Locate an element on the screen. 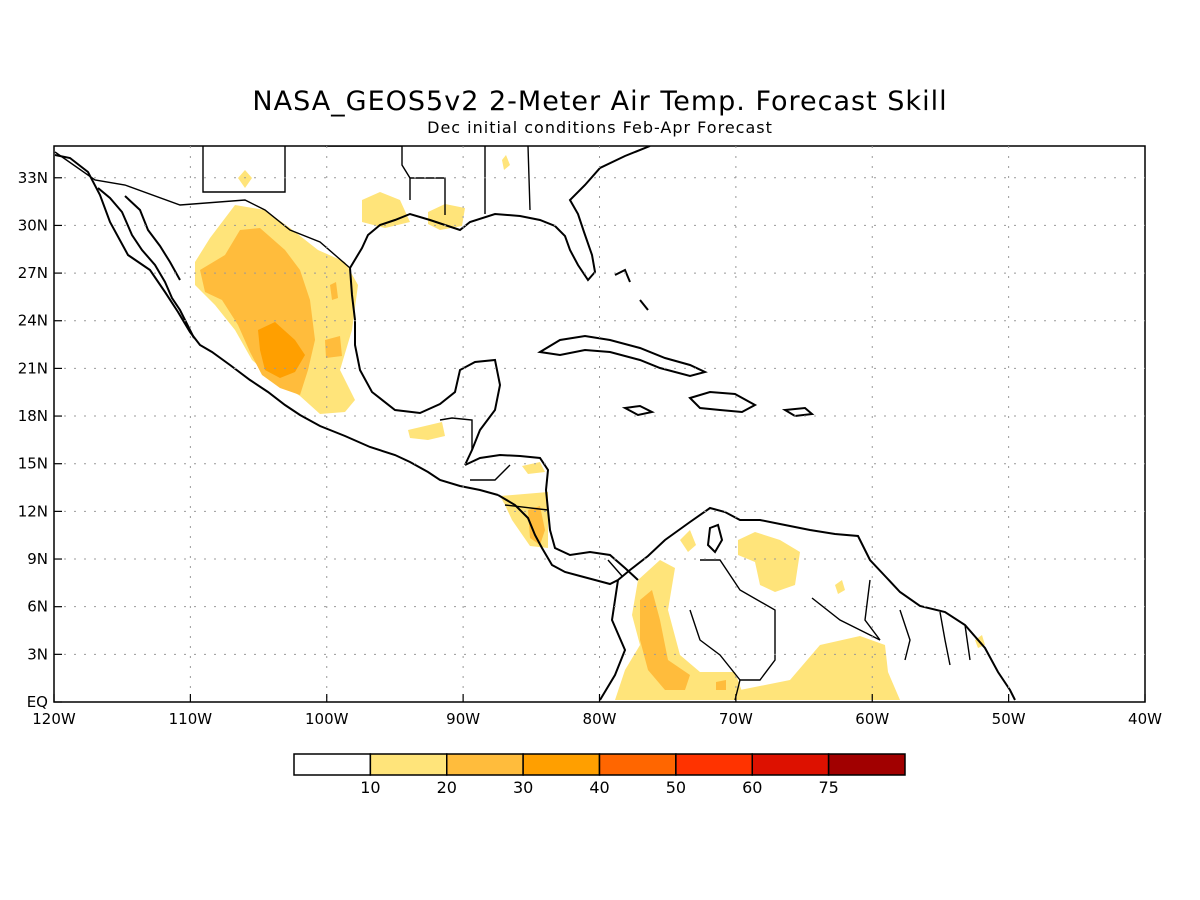  lon-label: 80W is located at coordinates (600, 719).